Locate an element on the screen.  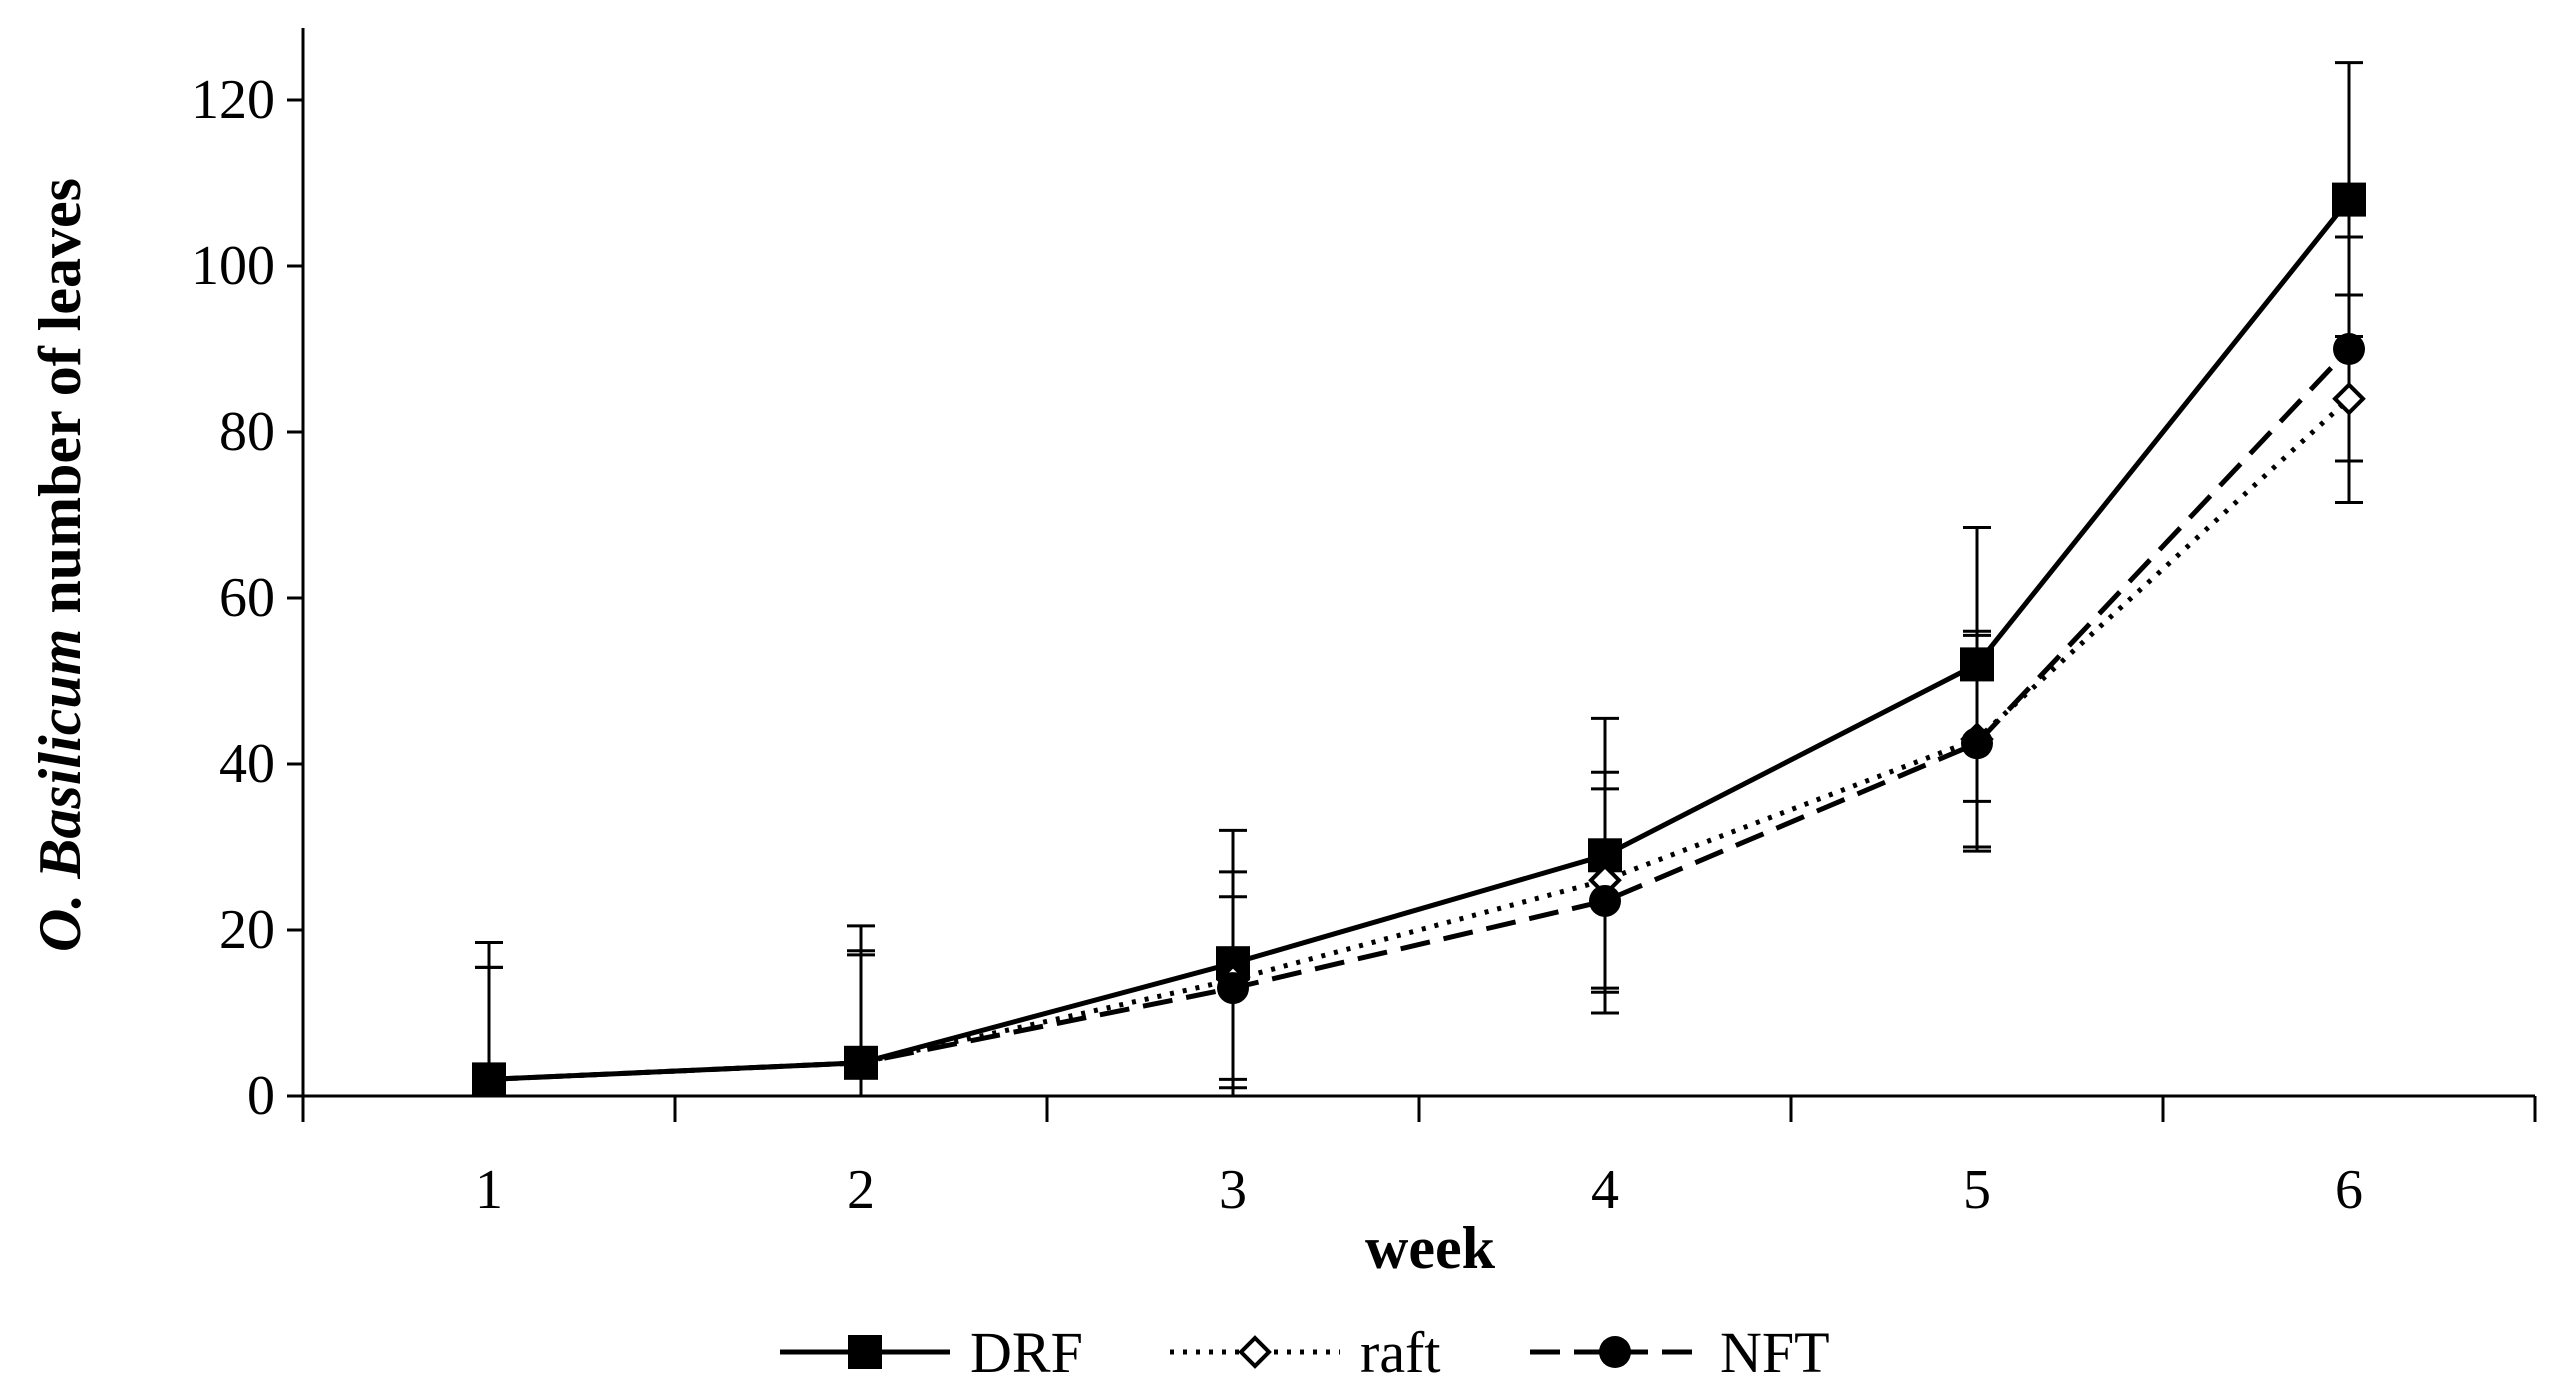
y-axis-title-species: O. Basilicum is located at coordinates (60, 790).